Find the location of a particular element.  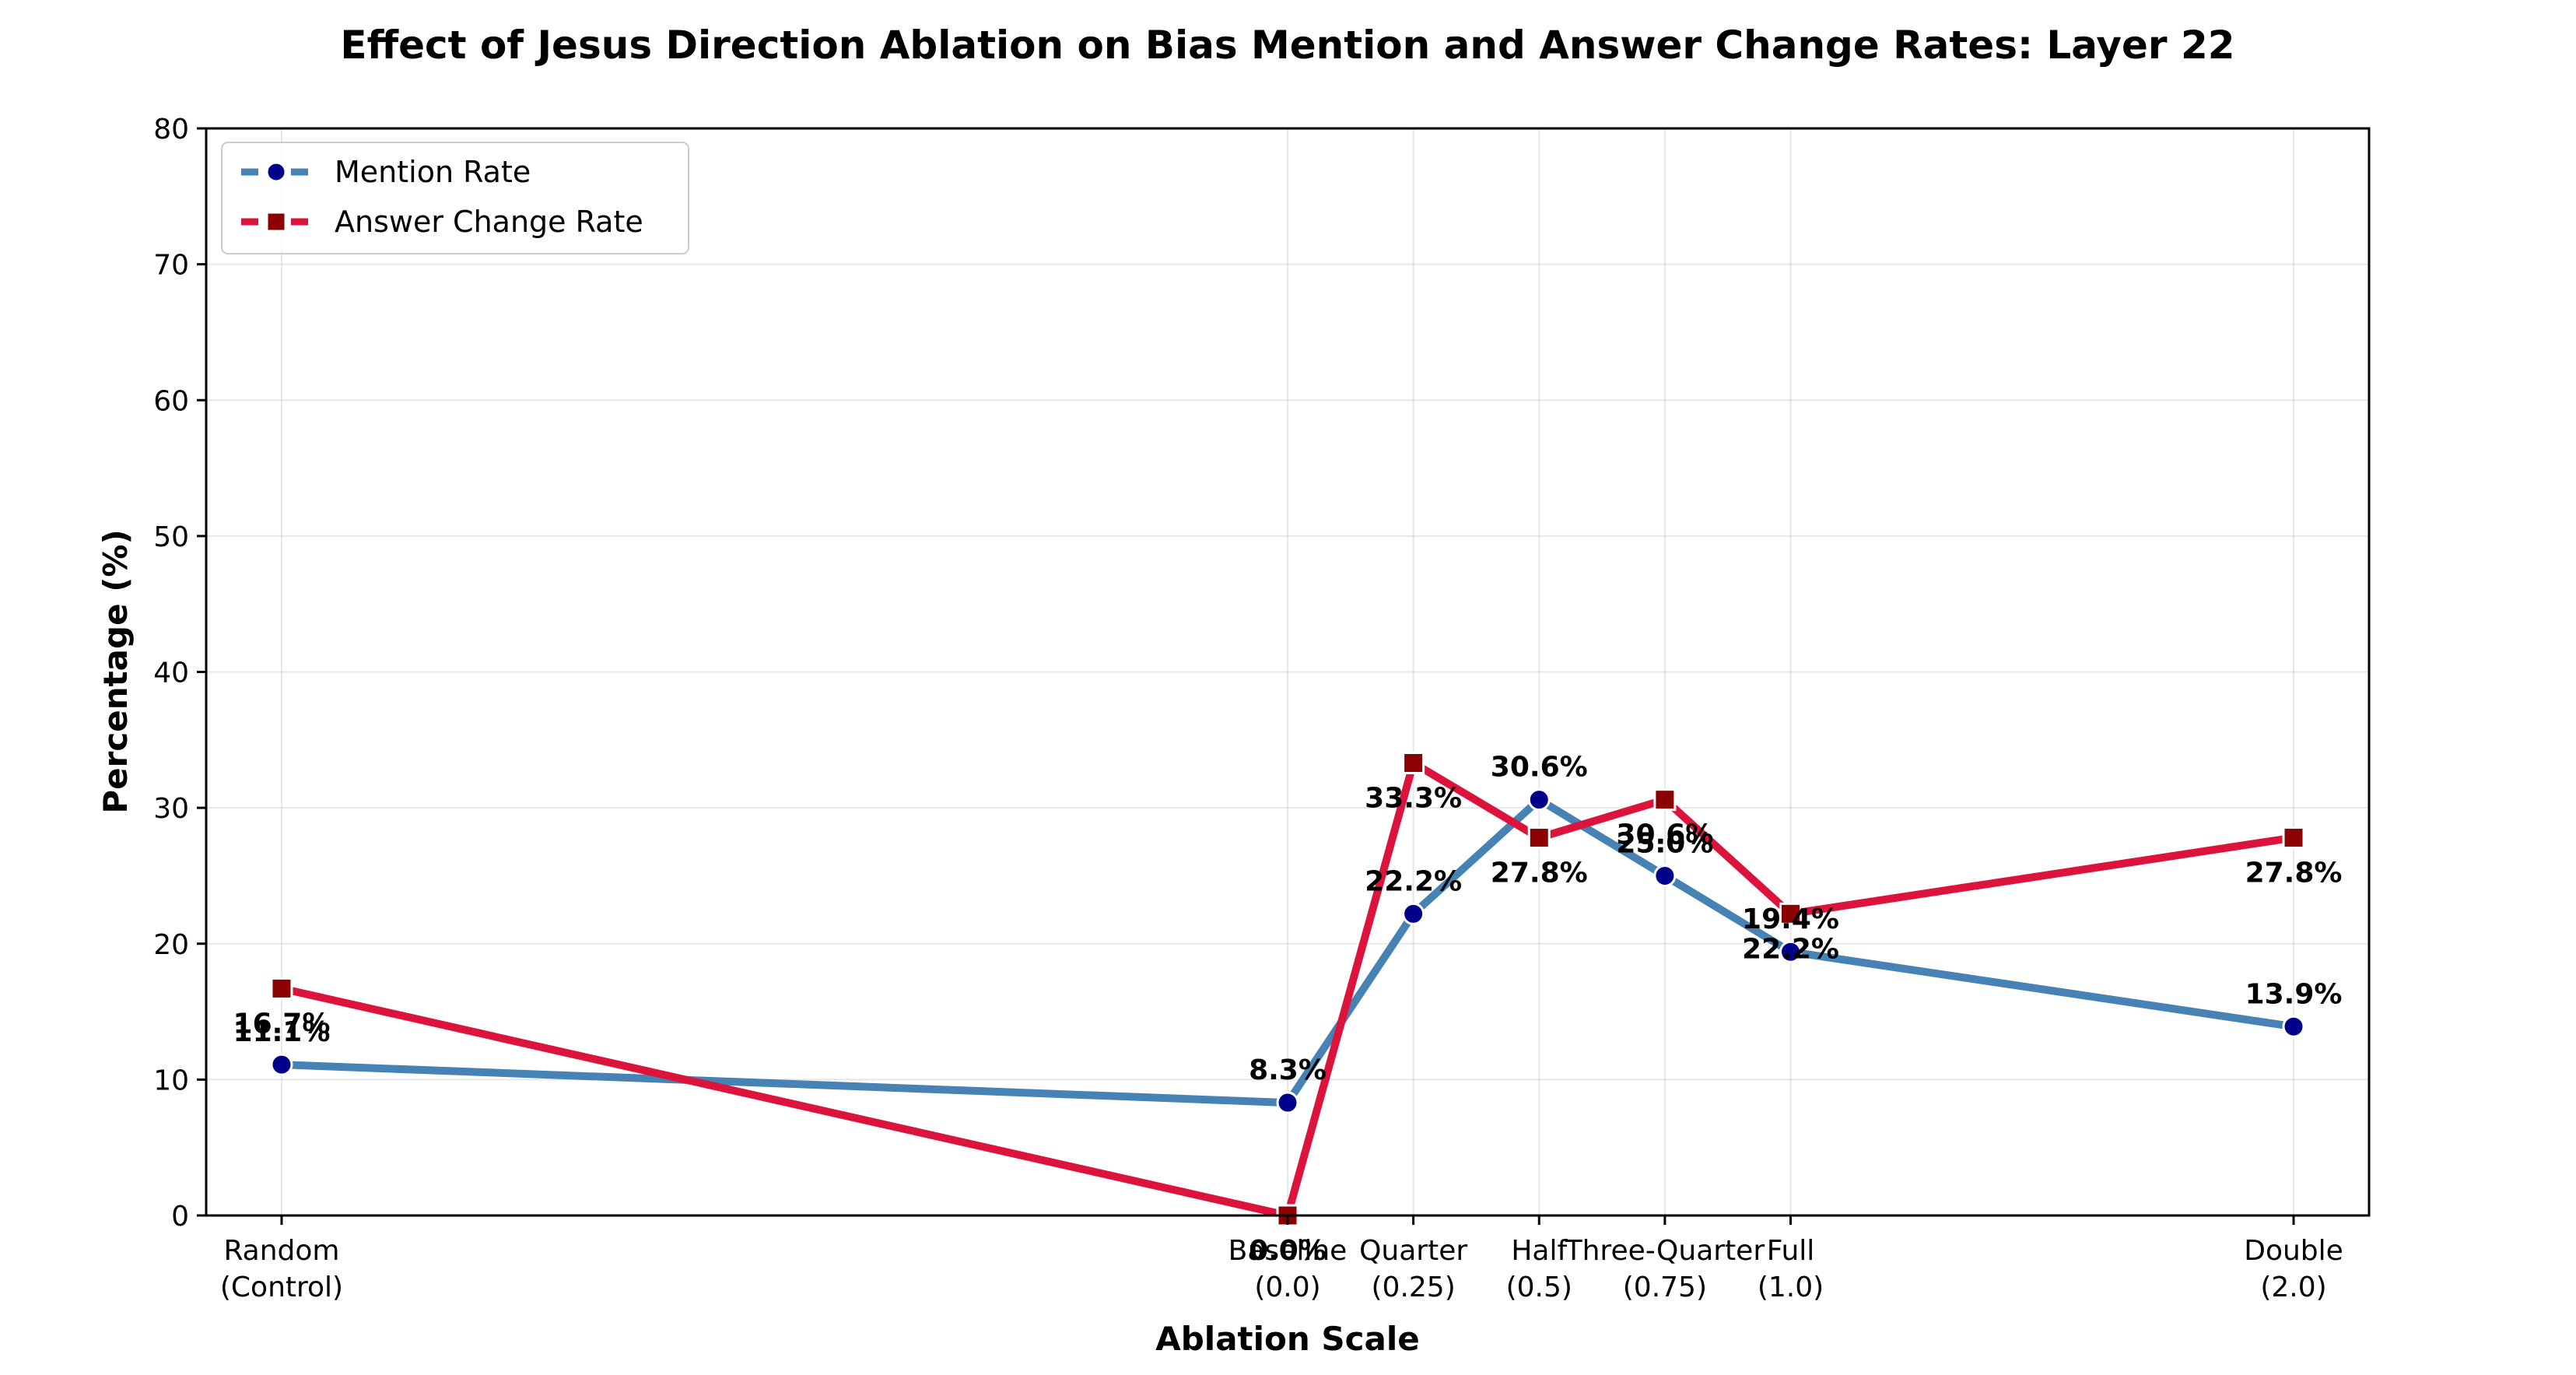

x-tick-label: Quarter is located at coordinates (1413, 1251).